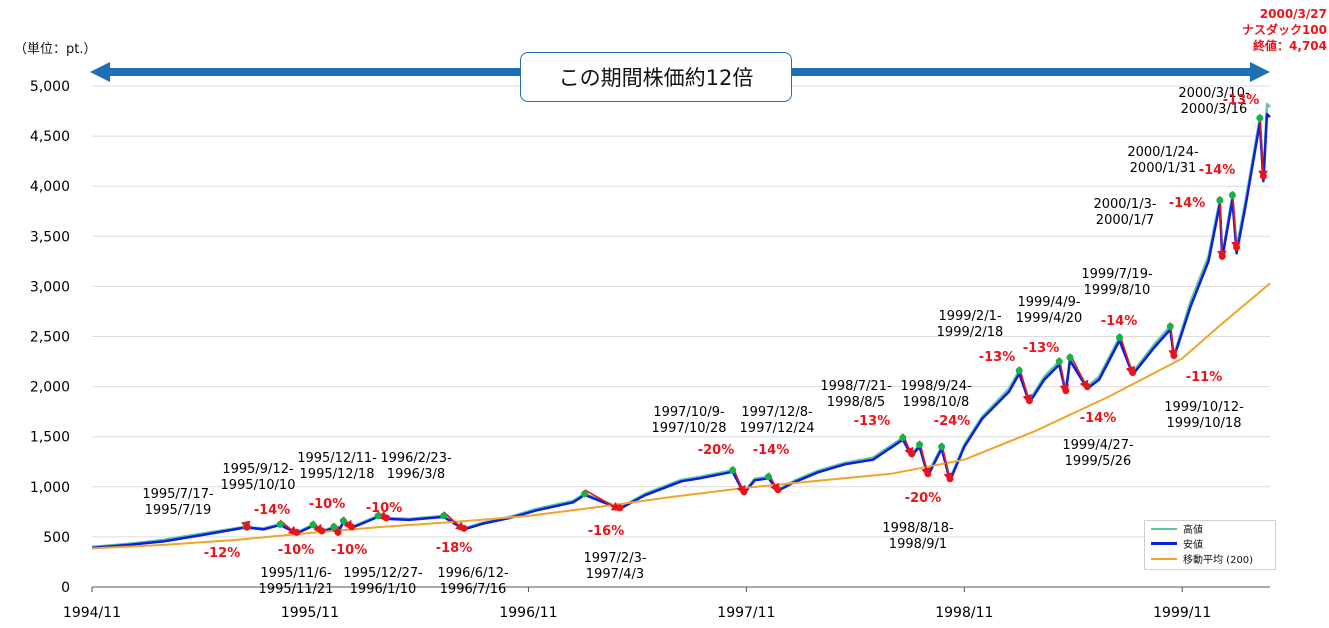 The image size is (1329, 628). What do you see at coordinates (56, 538) in the screenshot?
I see `y-tick-label: 500` at bounding box center [56, 538].